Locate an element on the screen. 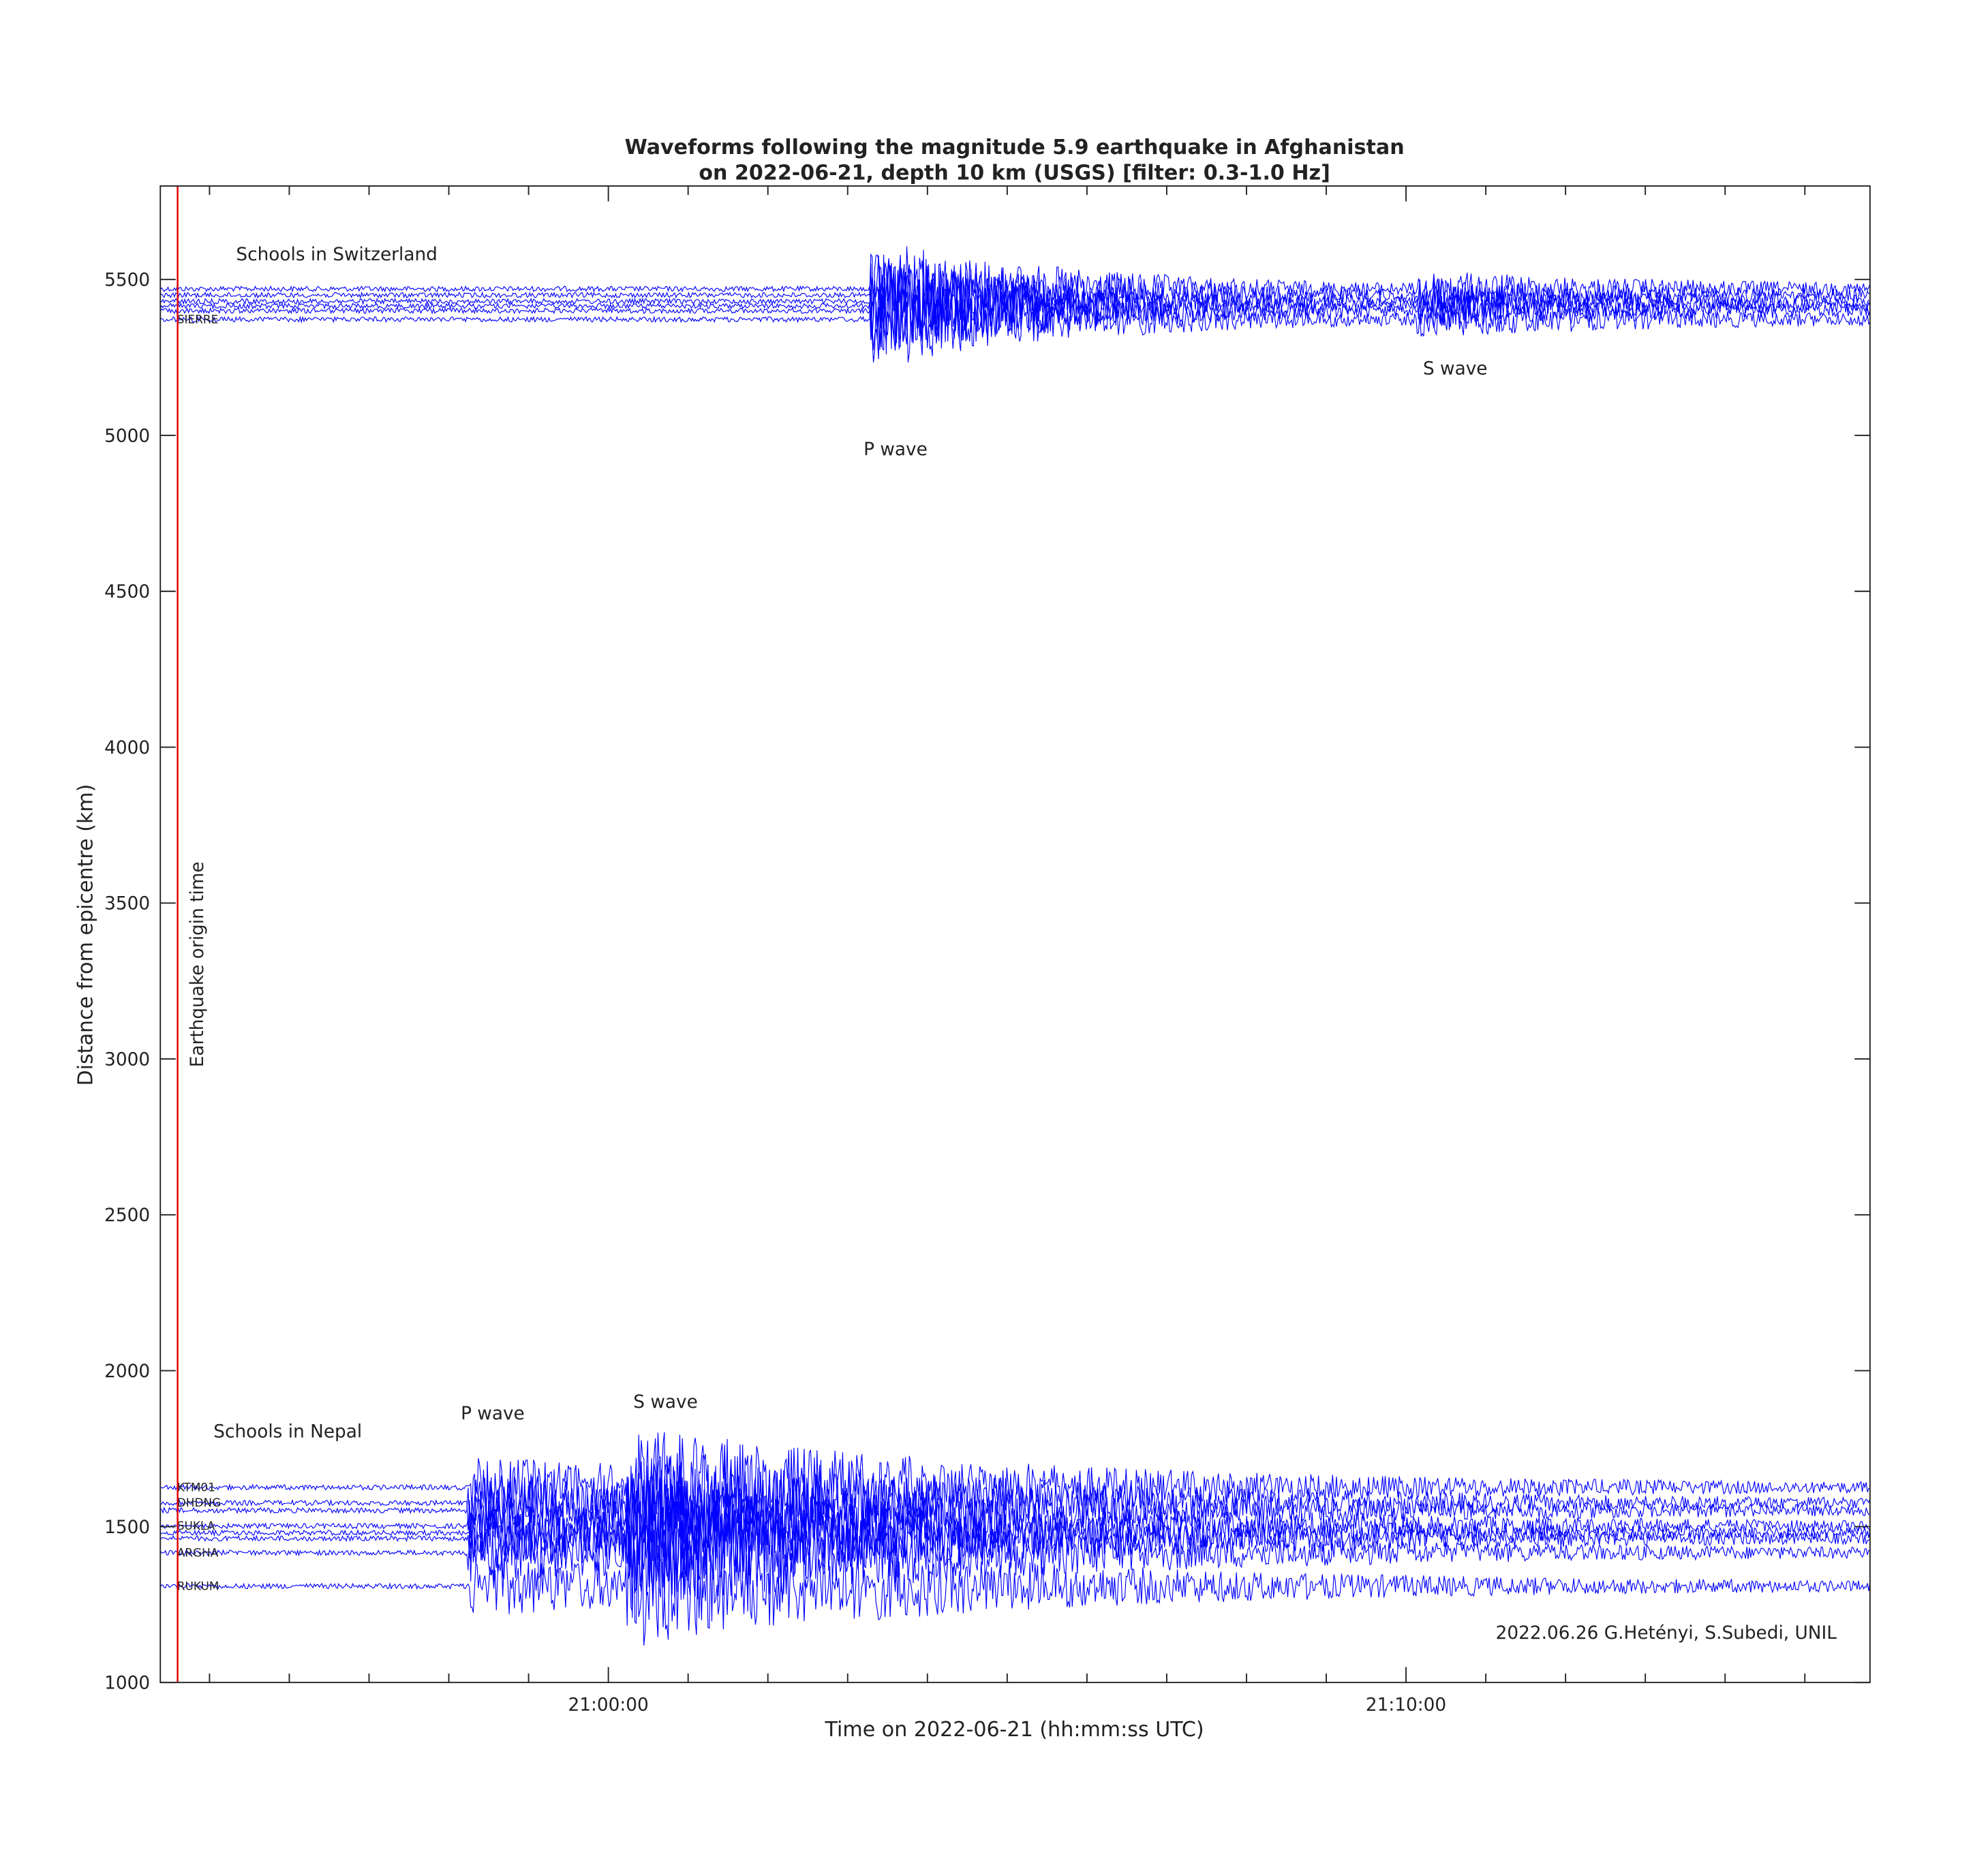  station-label: RUKUM is located at coordinates (198, 1586).